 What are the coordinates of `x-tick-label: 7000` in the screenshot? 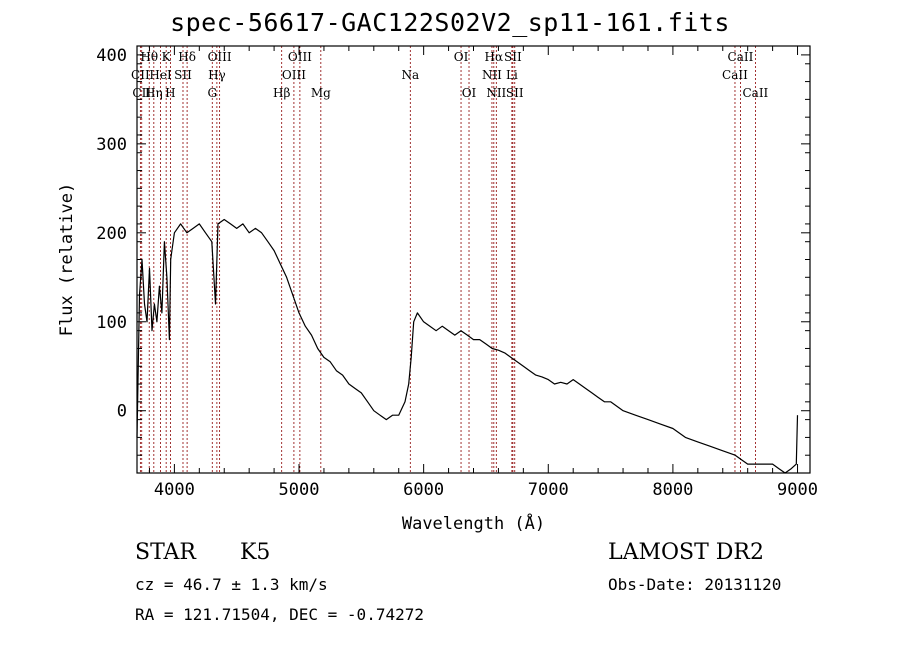 It's located at (548, 490).